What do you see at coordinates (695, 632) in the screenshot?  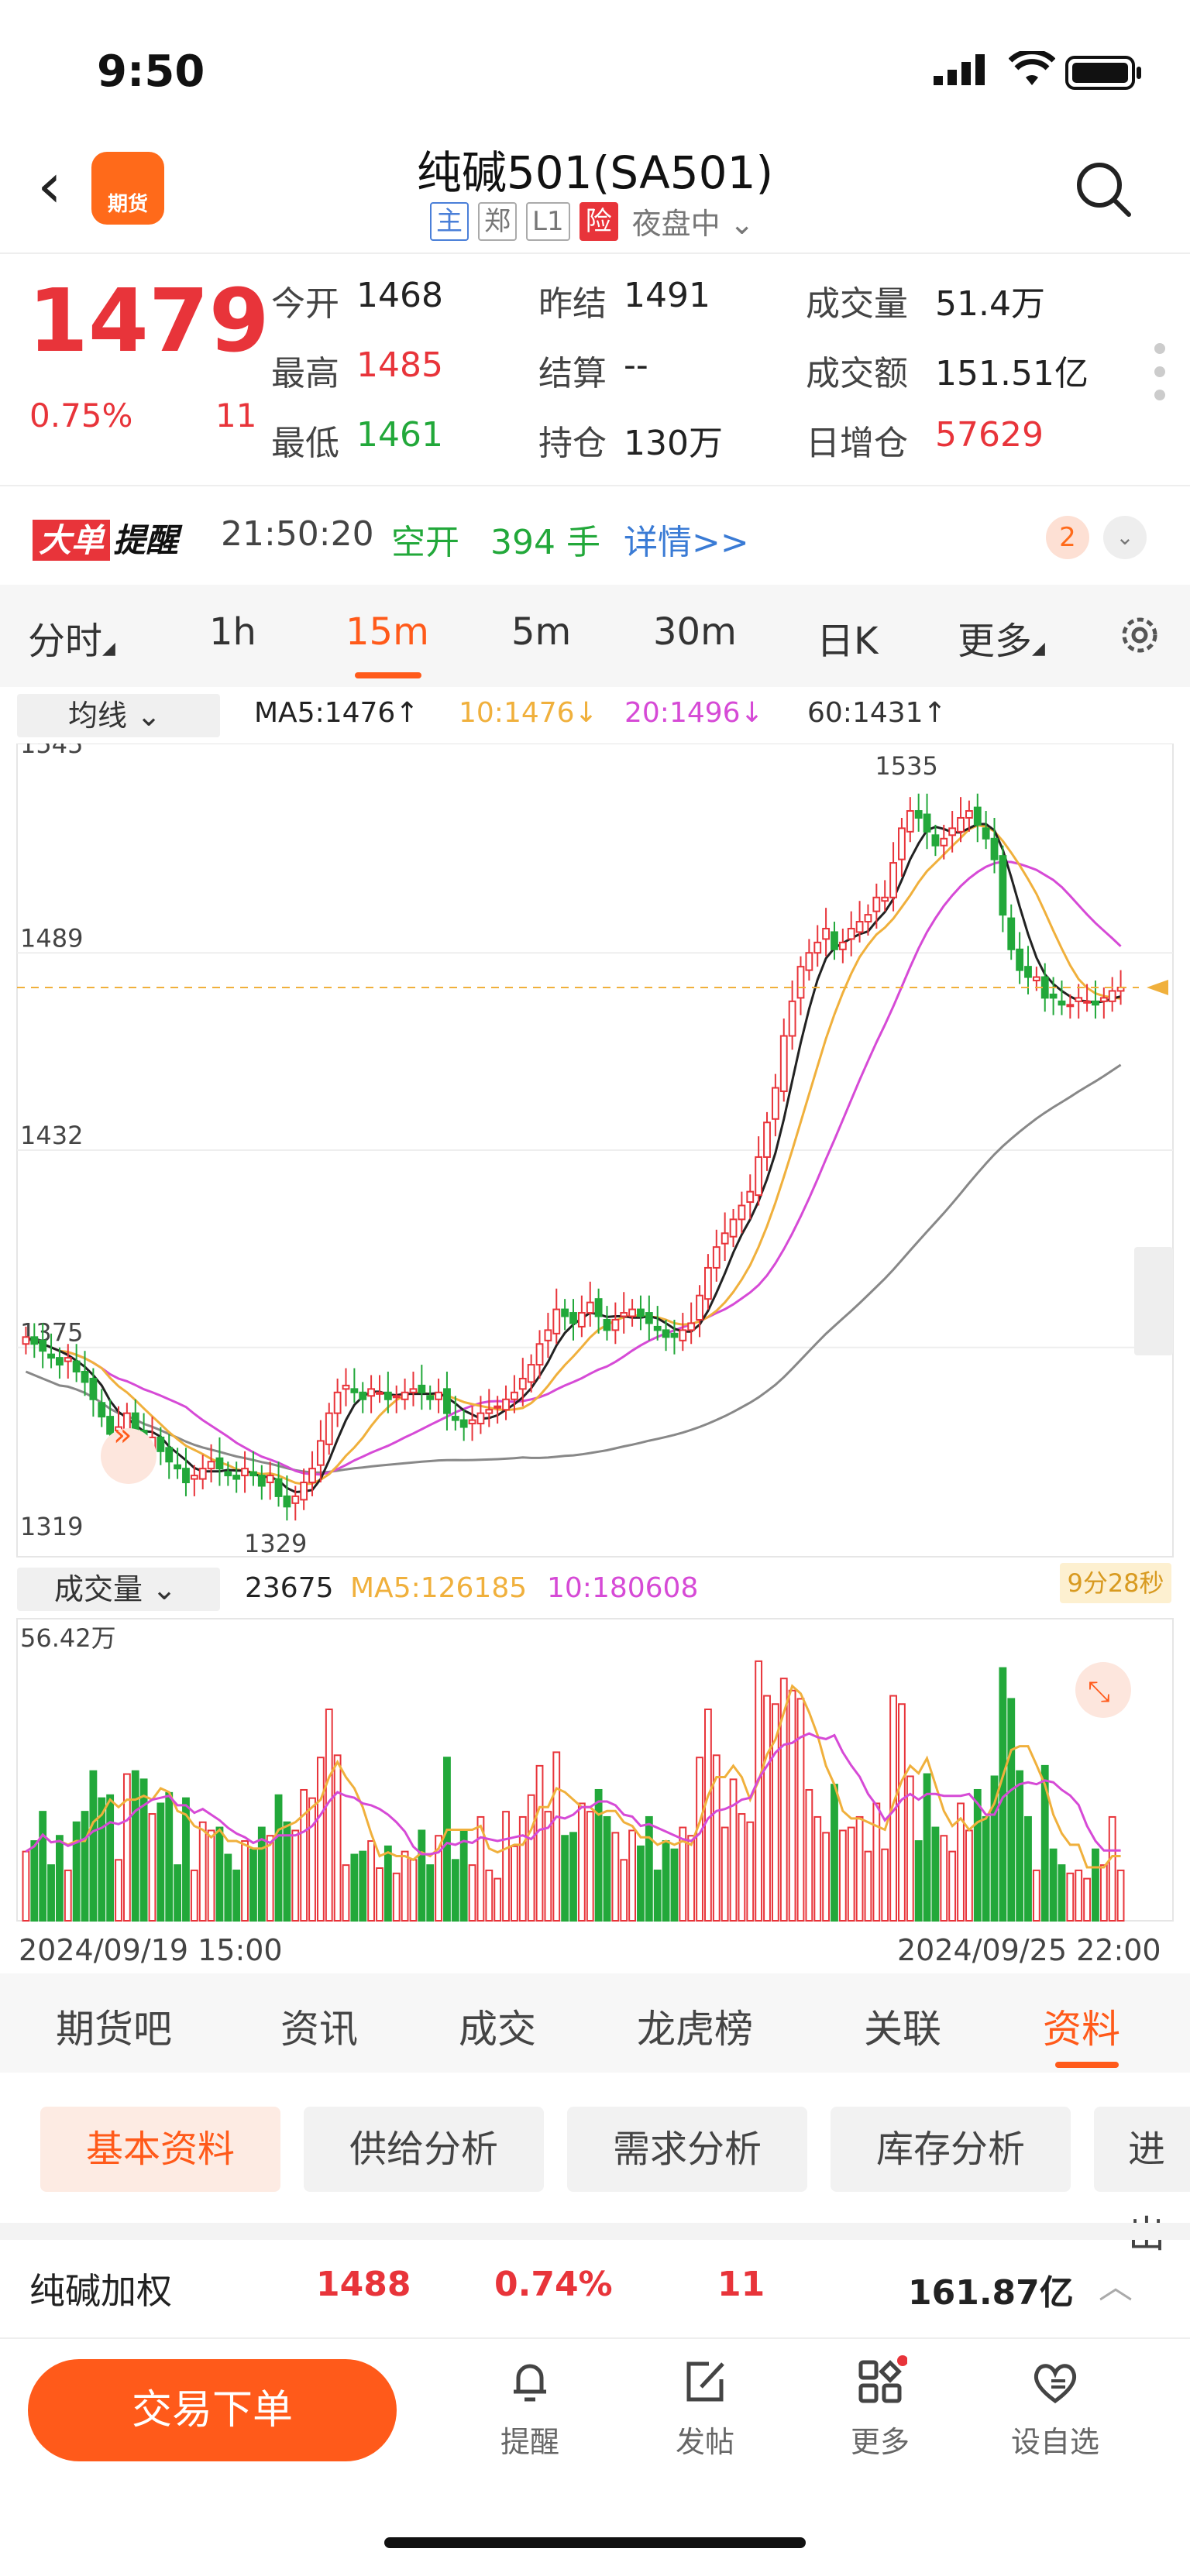 I see `tab-30m: 30m` at bounding box center [695, 632].